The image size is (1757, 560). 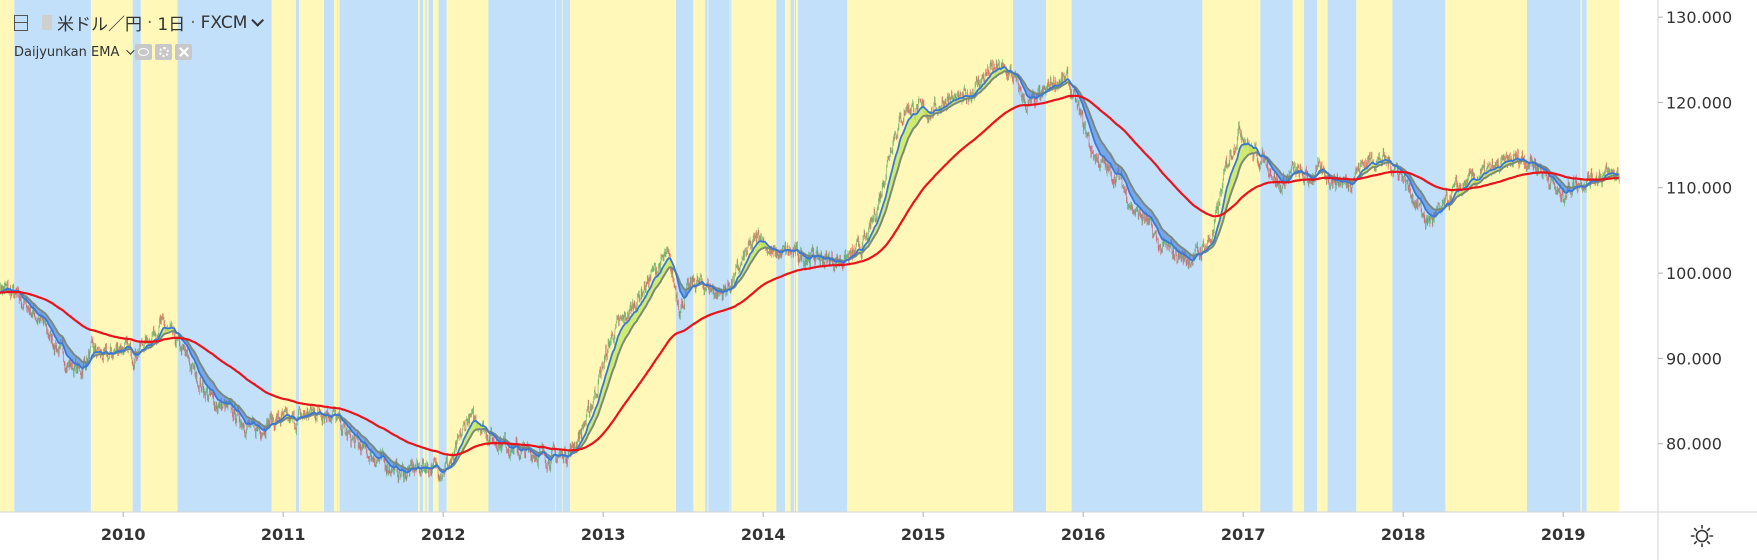 I want to click on y-tick-label: 130.000, so click(x=1699, y=17).